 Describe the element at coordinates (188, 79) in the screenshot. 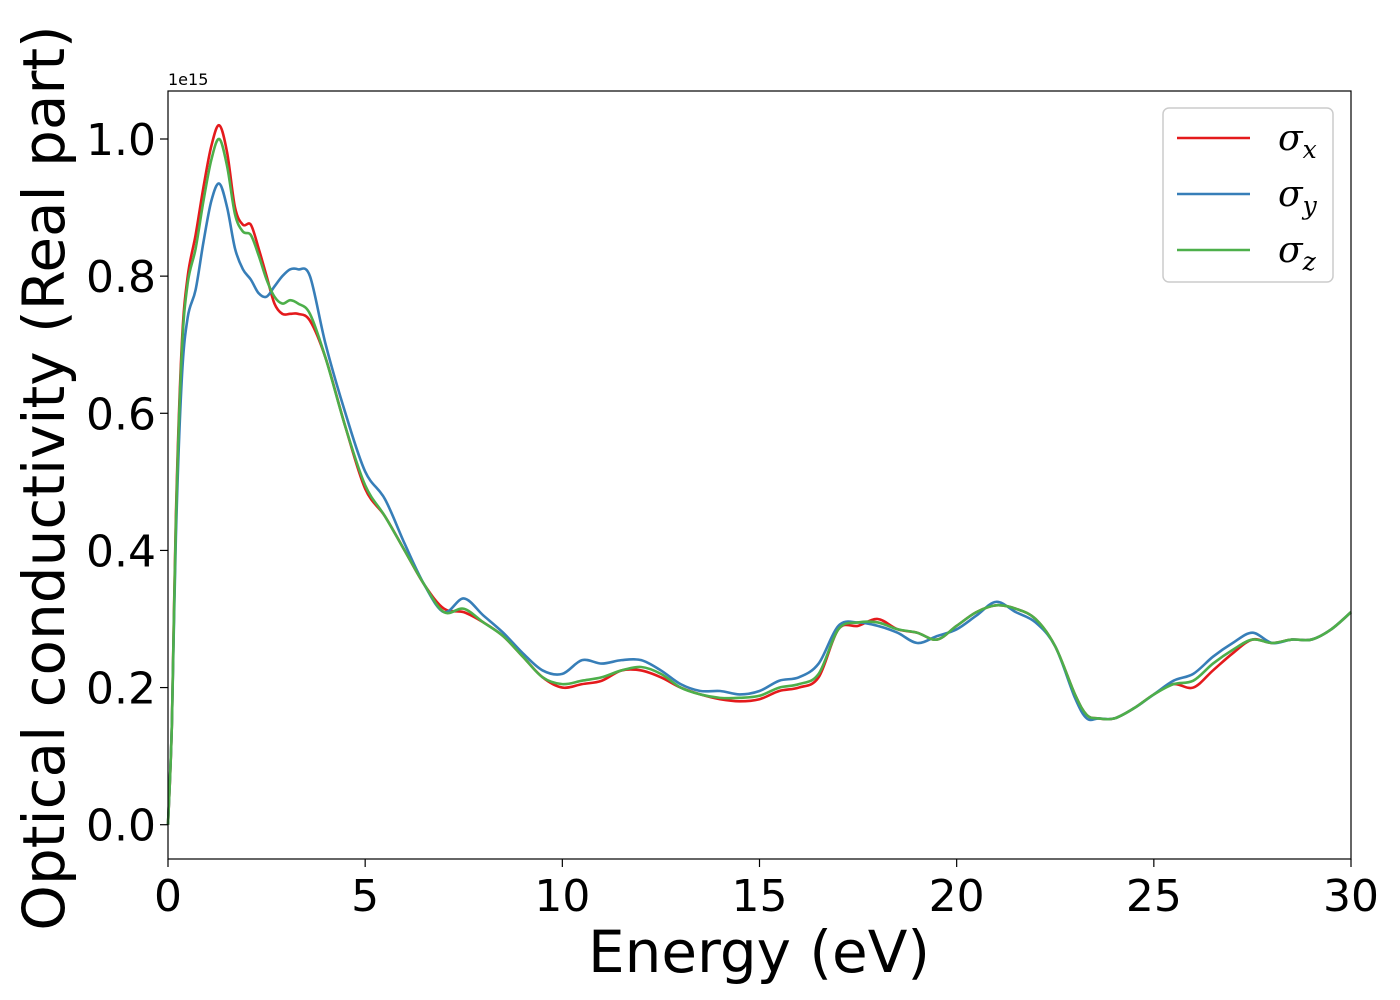

I see `y-offset-label: 1e15` at that location.